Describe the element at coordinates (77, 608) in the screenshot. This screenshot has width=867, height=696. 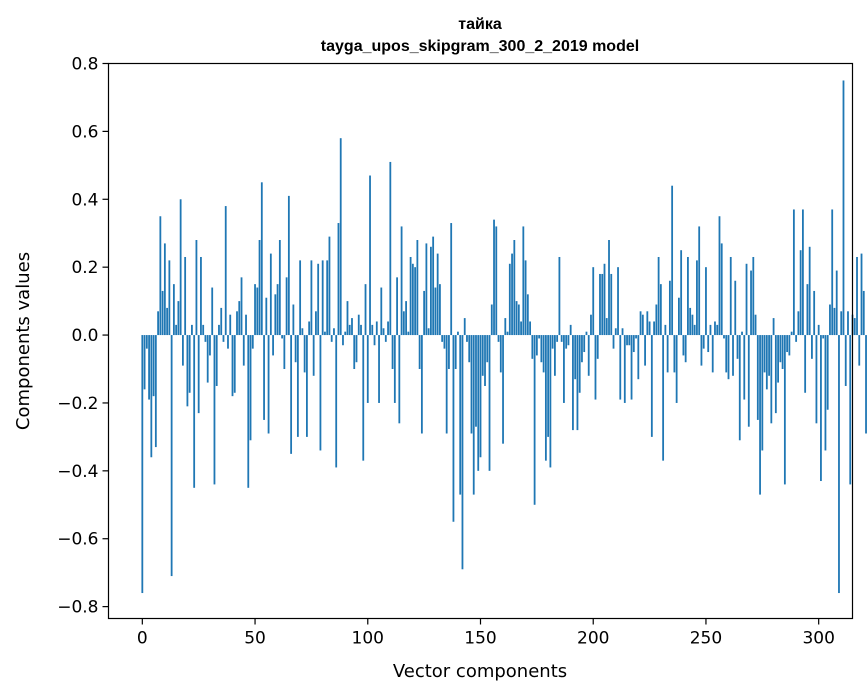
I see `y-tick-label: −0.8` at that location.